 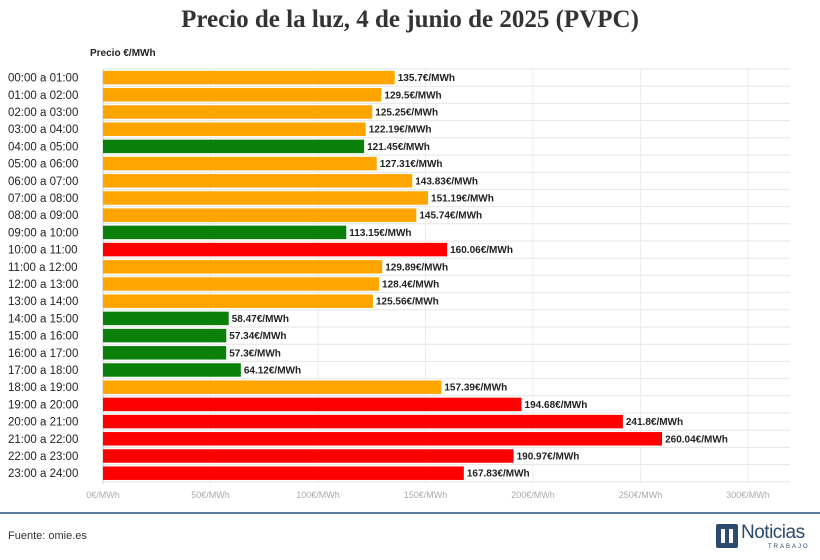 What do you see at coordinates (43, 285) in the screenshot?
I see `category-label: 12:00 a 13:00` at bounding box center [43, 285].